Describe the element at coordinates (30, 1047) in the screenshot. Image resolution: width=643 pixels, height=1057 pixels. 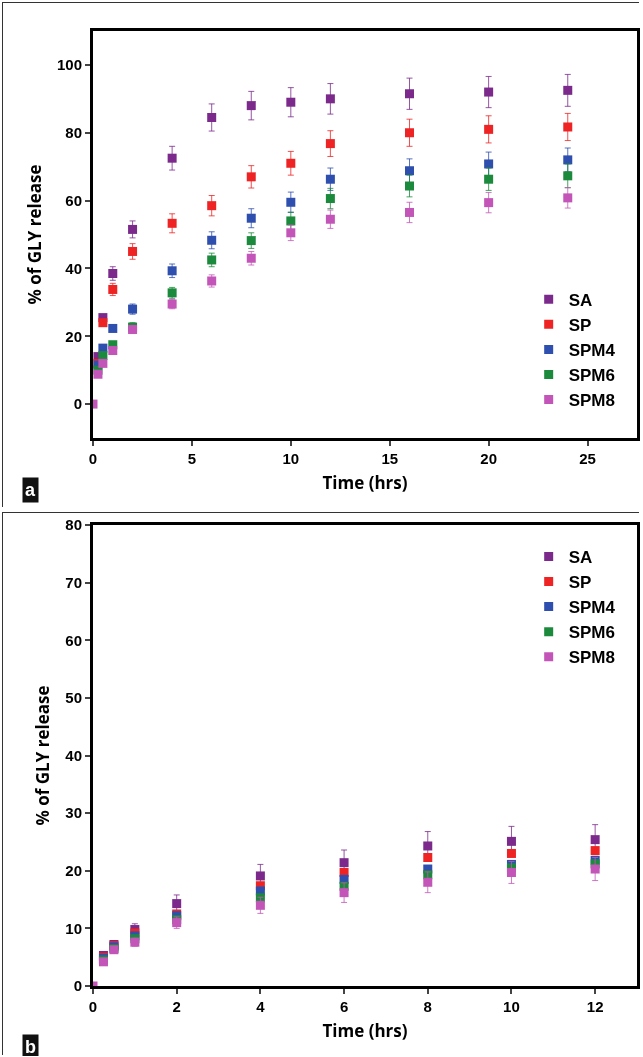
I see `text: b` at that location.